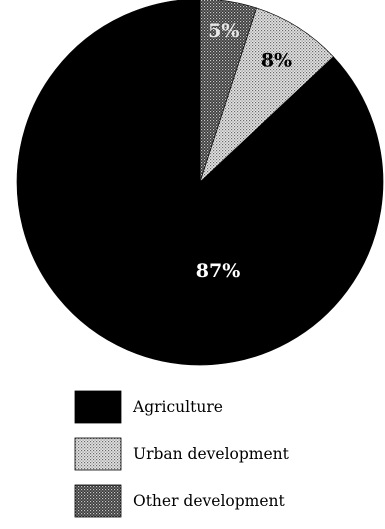 This screenshot has width=385, height=529. What do you see at coordinates (211, 454) in the screenshot?
I see `legend-label-urban-development: Urban development` at bounding box center [211, 454].